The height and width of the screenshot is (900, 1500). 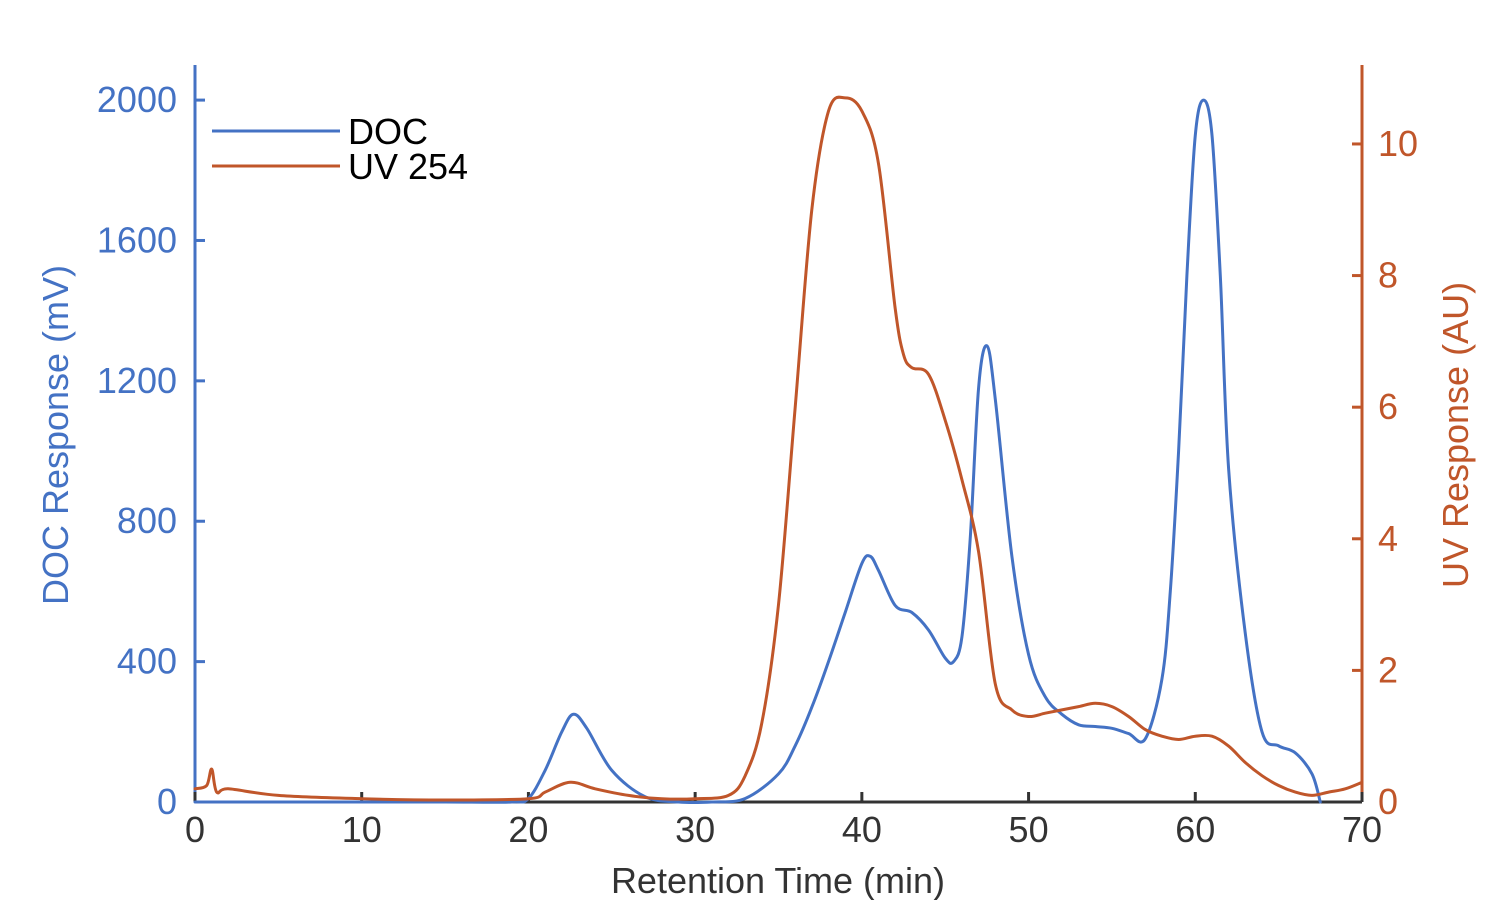 What do you see at coordinates (388, 131) in the screenshot?
I see `legend-label-doc: DOC` at bounding box center [388, 131].